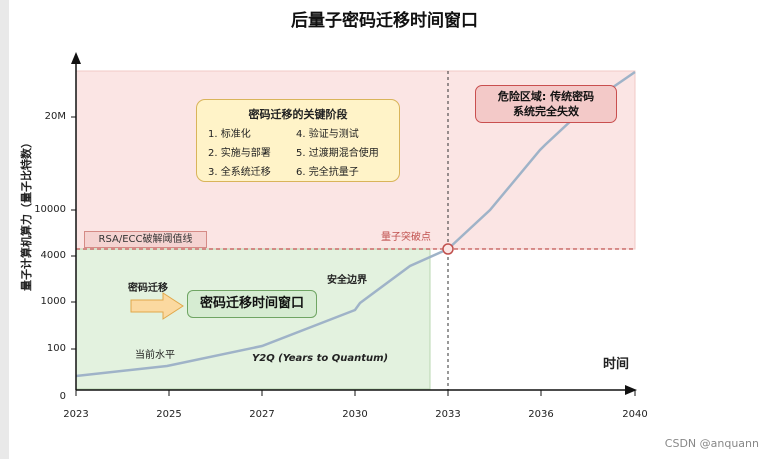 The width and height of the screenshot is (769, 459). Describe the element at coordinates (252, 304) in the screenshot. I see `migration-window-box: 密码迁移时间窗口` at that location.